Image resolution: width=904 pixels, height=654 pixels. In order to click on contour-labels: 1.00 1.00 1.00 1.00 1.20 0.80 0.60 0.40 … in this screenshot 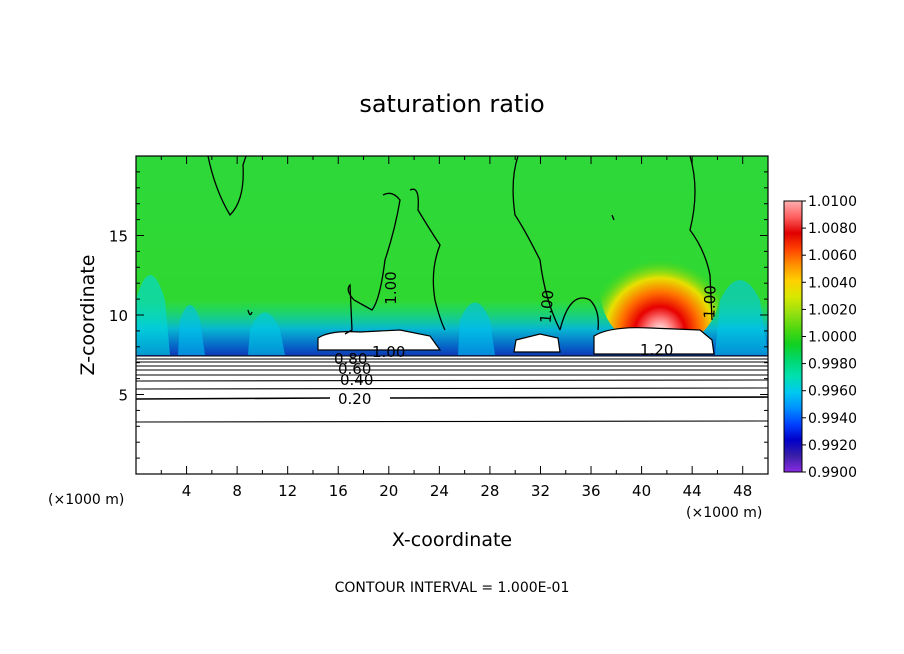, I will do `click(527, 339)`.